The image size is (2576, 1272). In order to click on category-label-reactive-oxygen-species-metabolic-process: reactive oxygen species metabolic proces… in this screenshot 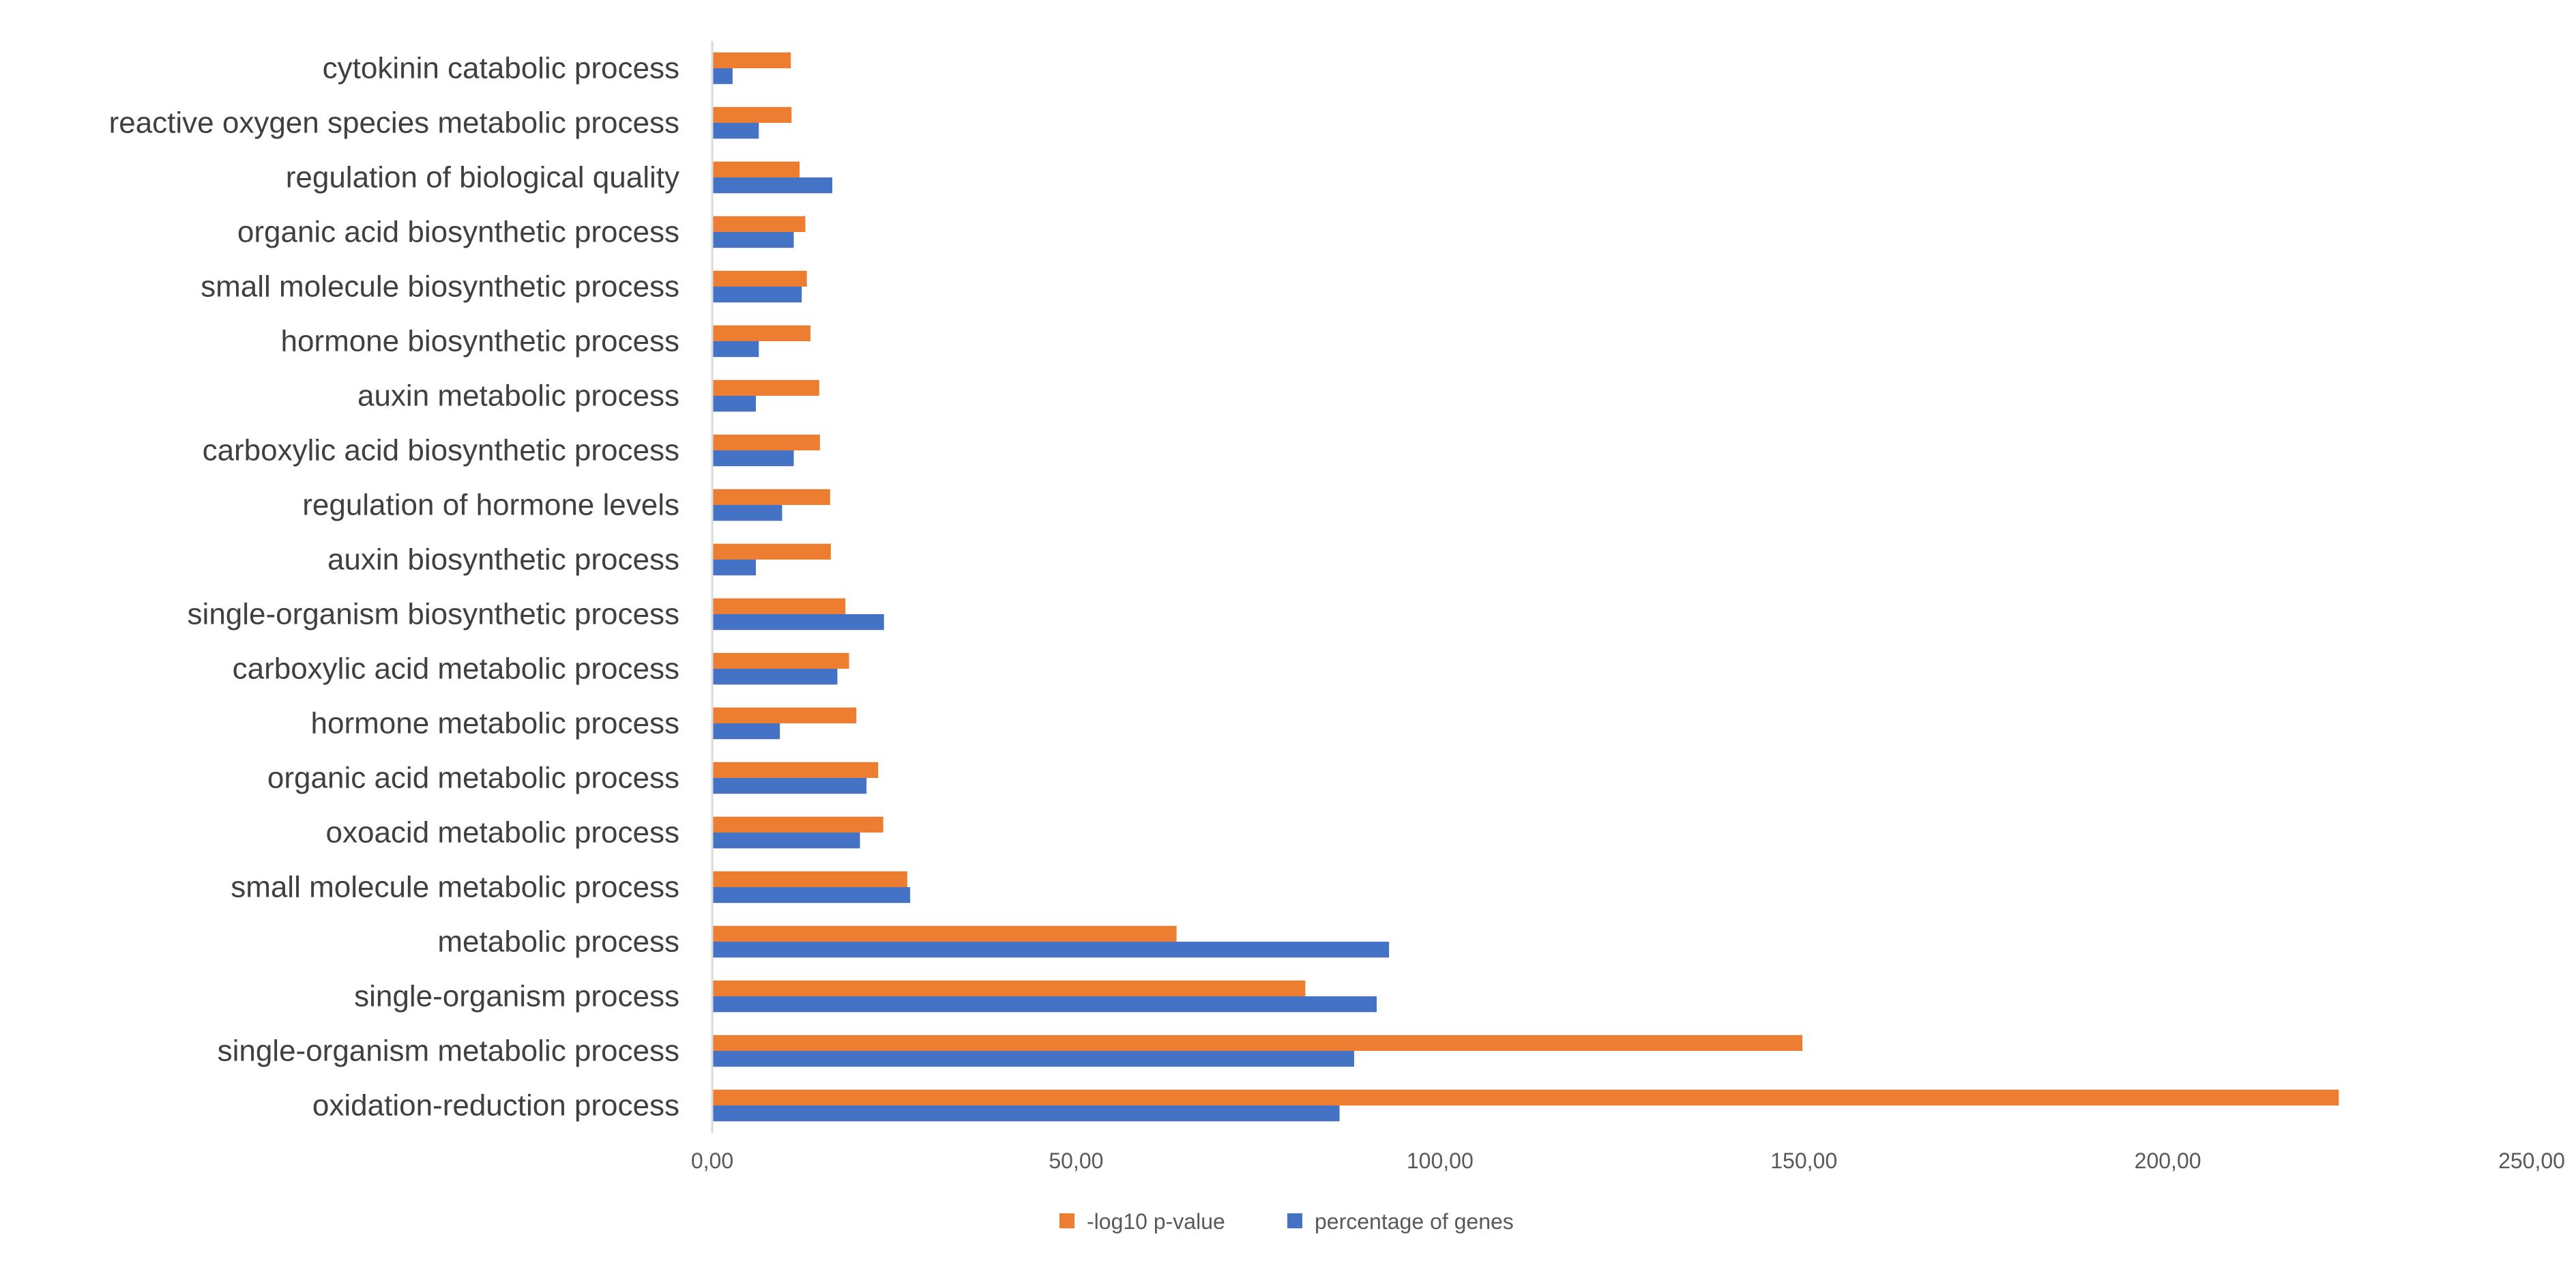, I will do `click(394, 123)`.